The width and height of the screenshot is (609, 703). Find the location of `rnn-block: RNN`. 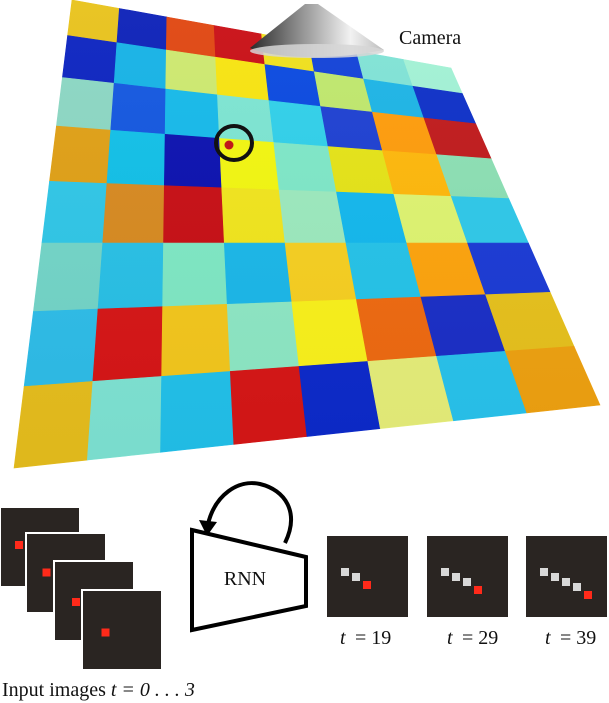

rnn-block: RNN is located at coordinates (249, 557).